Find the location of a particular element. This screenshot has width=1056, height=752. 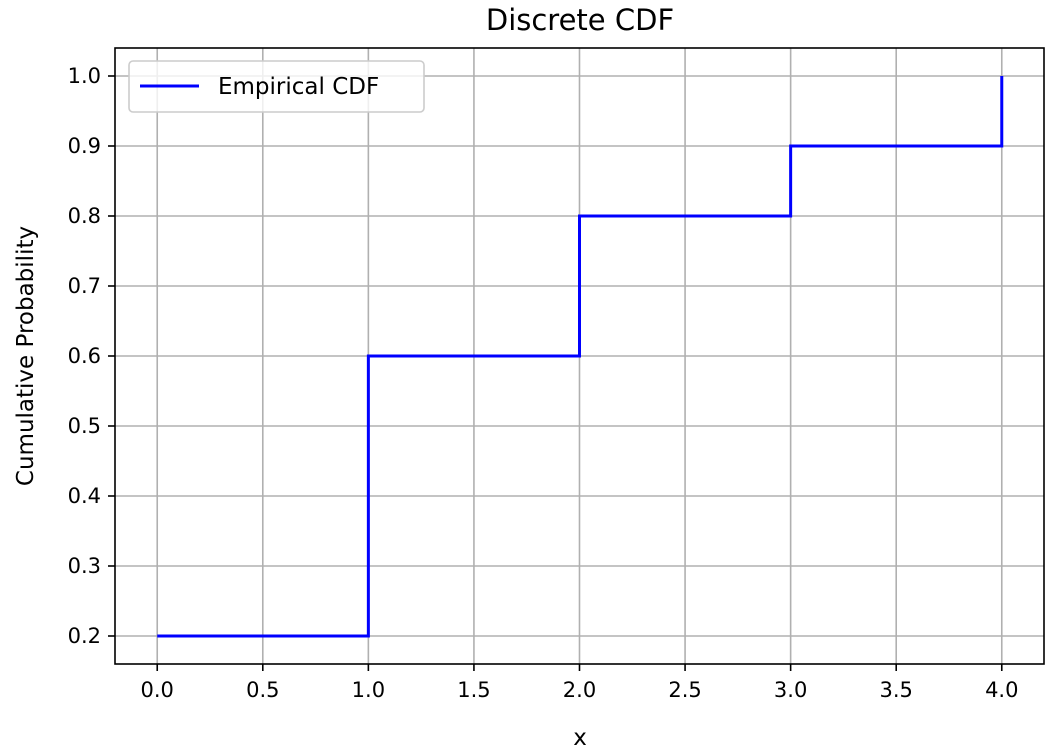

x-tick-label: 1.0 is located at coordinates (368, 690).